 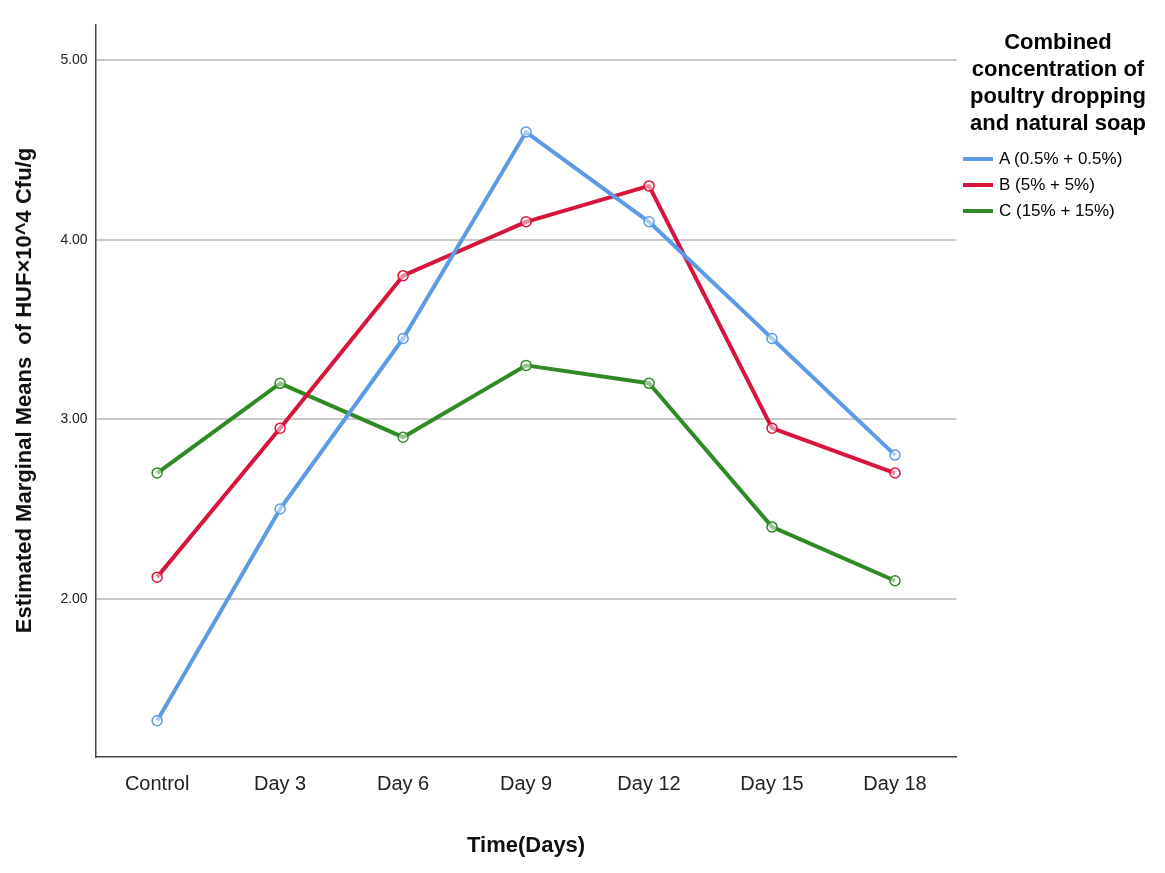 I want to click on y-tick-label: 2.00, so click(x=74, y=597).